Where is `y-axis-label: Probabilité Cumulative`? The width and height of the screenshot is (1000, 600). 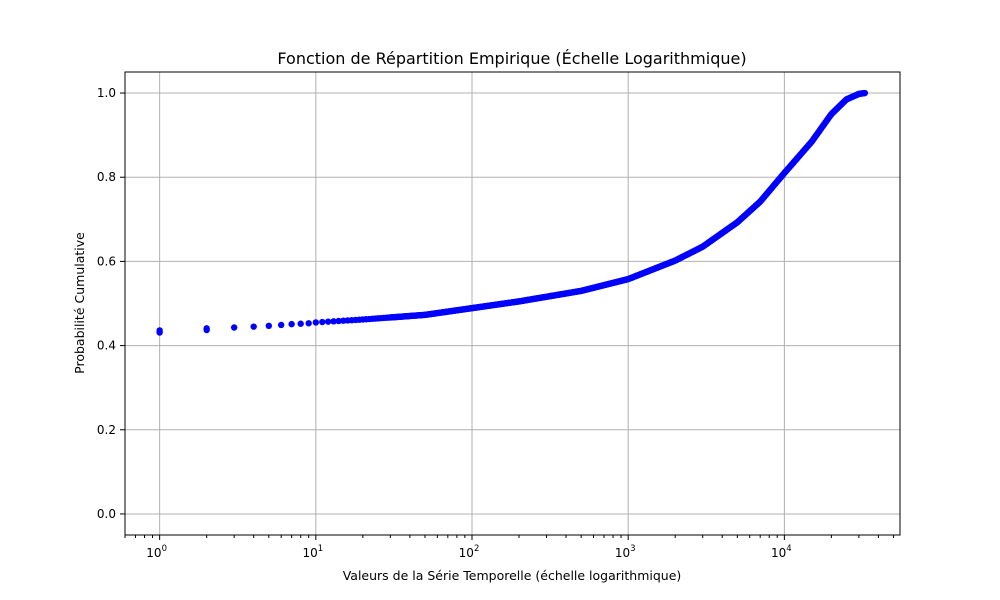 y-axis-label: Probabilité Cumulative is located at coordinates (79, 303).